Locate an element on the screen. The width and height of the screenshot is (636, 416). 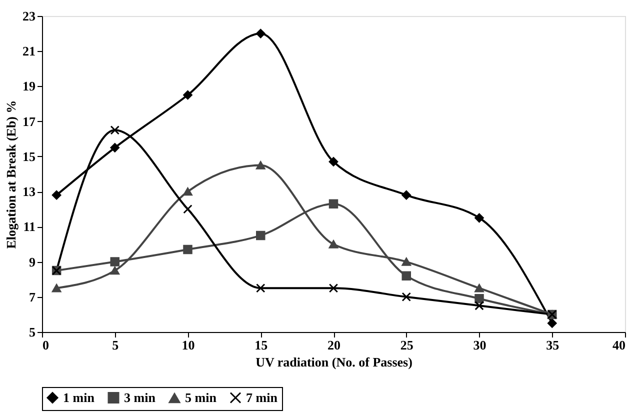
x-axis-title: UV radiation (No. of Passes) is located at coordinates (334, 362).